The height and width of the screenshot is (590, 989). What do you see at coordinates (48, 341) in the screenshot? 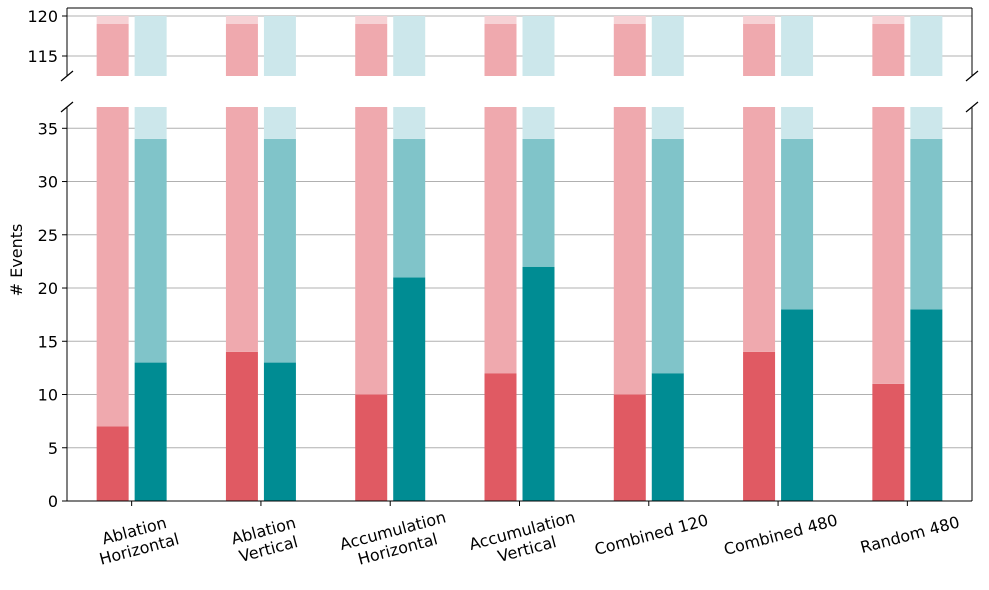
I see `y-tick-label-lower: 15` at bounding box center [48, 341].